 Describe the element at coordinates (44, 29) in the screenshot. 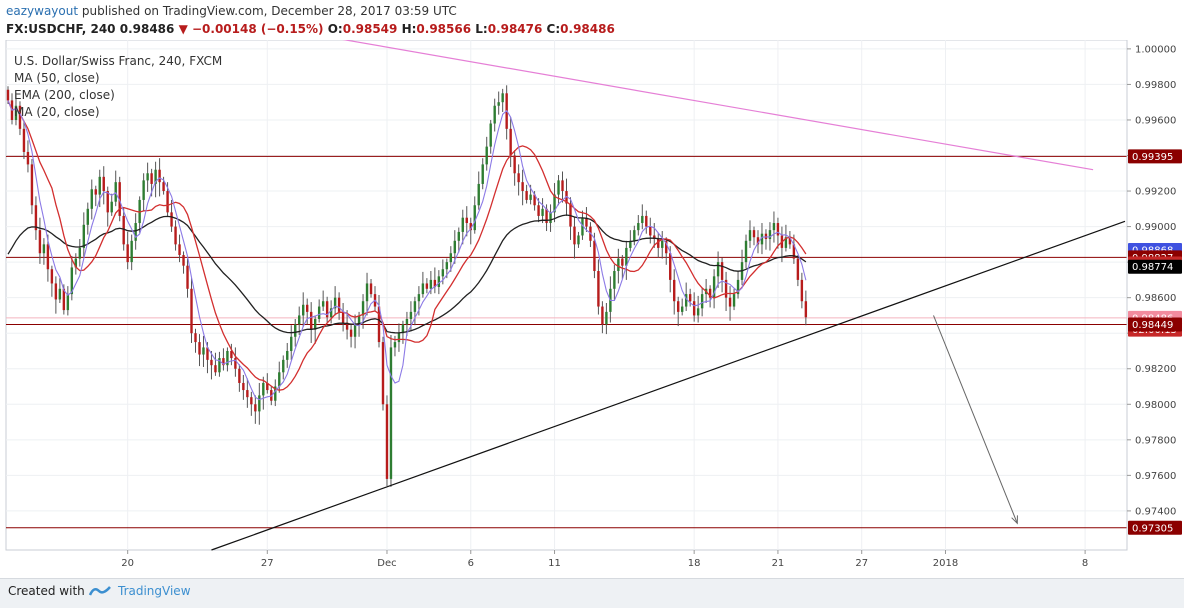

I see `symbol-label: FX:USDCHF` at that location.